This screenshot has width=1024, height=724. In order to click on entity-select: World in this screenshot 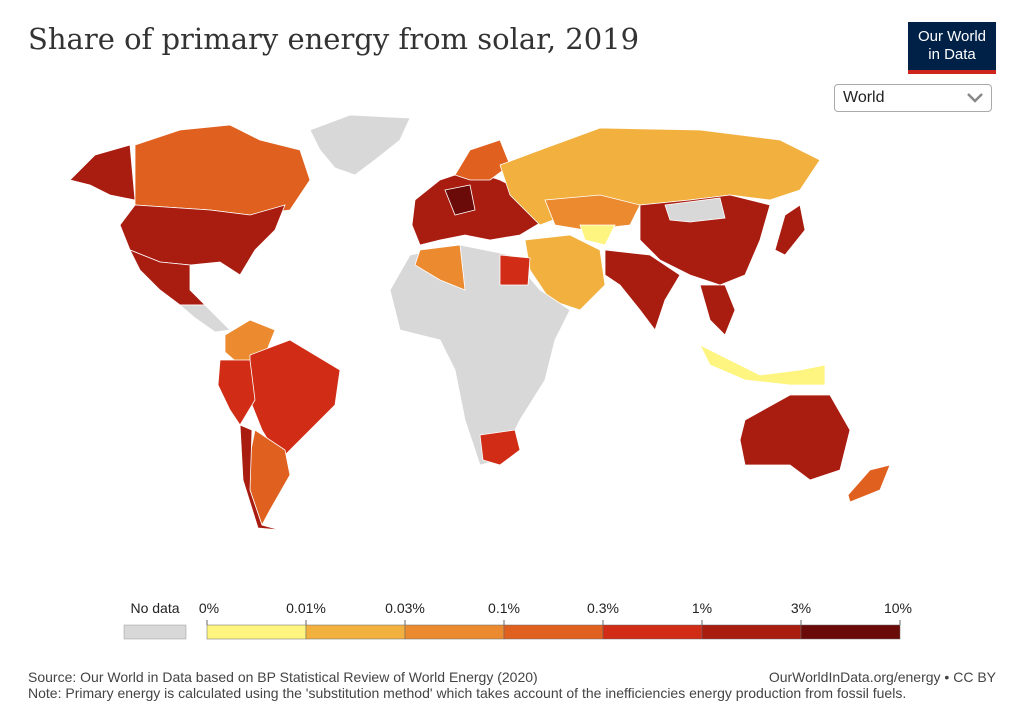, I will do `click(913, 98)`.